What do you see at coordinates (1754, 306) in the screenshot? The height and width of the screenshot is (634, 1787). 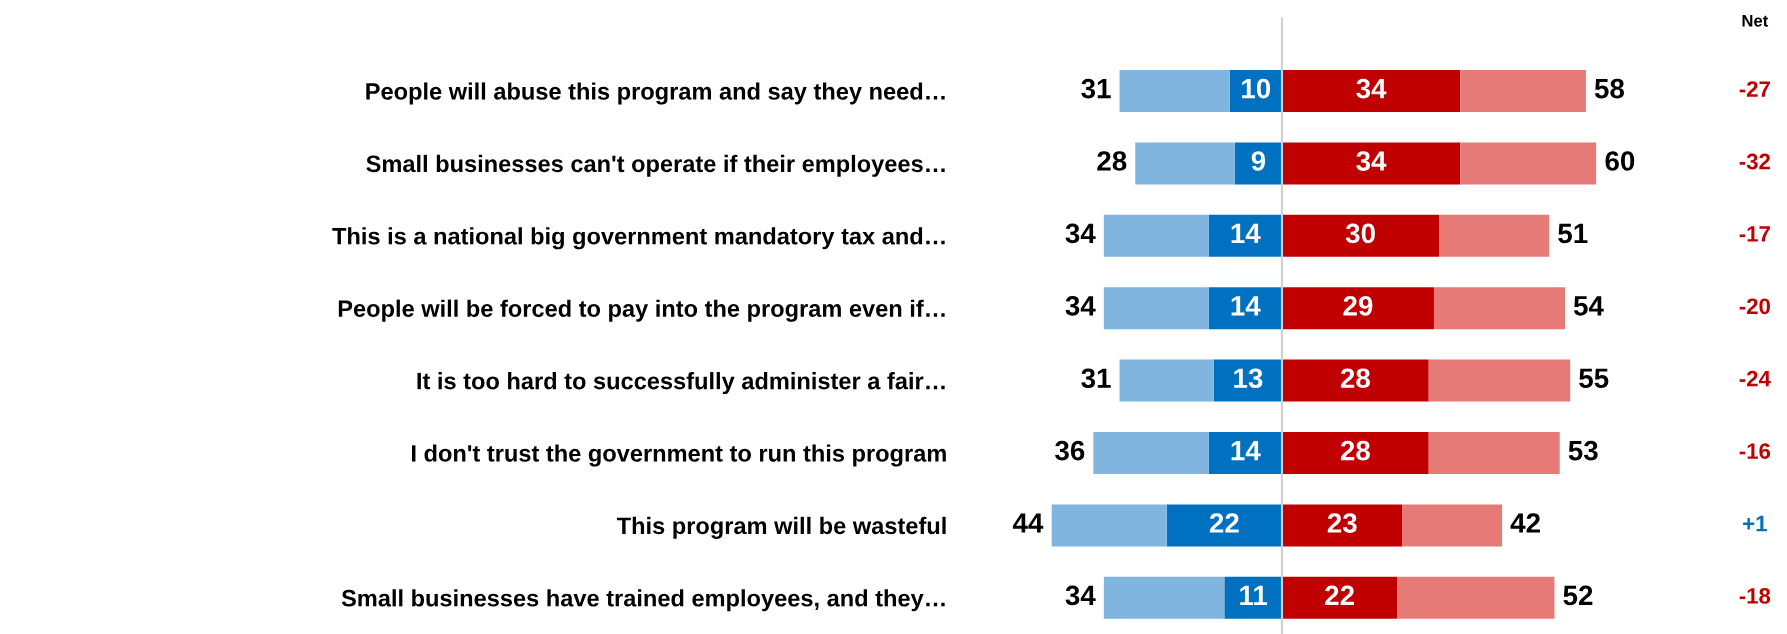 I see `text: -20` at bounding box center [1754, 306].